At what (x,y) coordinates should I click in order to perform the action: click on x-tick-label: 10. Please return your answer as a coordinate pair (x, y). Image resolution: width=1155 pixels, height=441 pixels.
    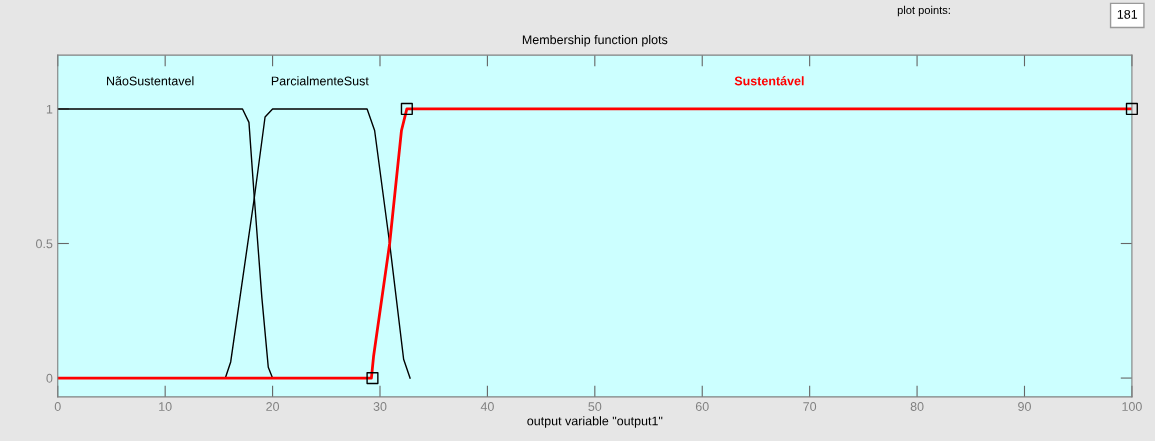
    Looking at the image, I should click on (165, 406).